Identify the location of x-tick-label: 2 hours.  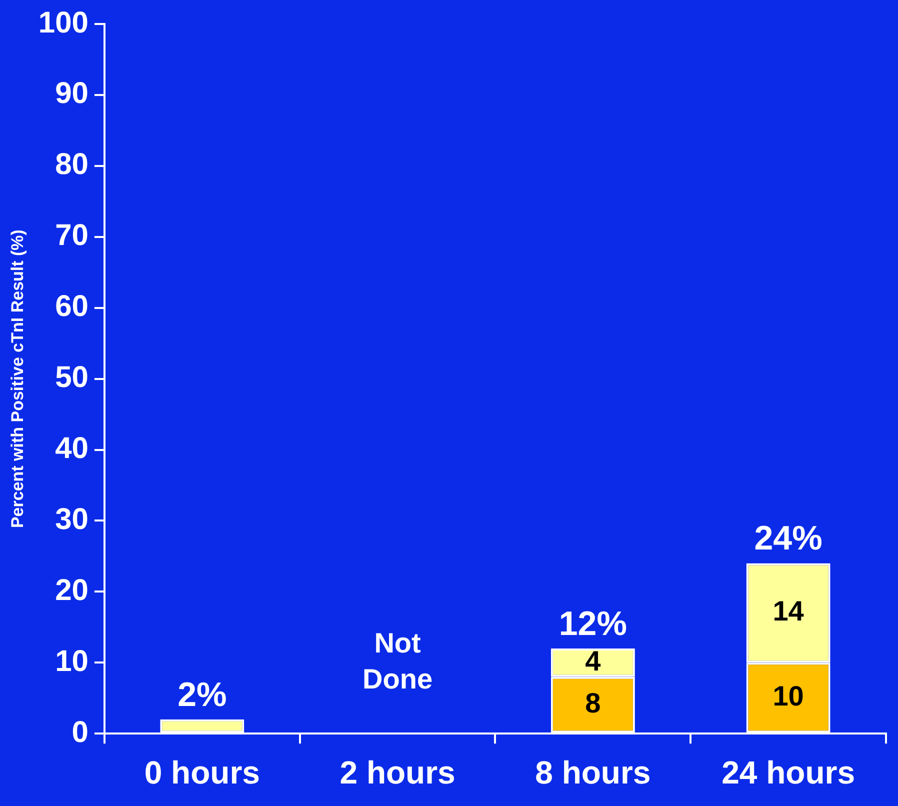
(398, 772).